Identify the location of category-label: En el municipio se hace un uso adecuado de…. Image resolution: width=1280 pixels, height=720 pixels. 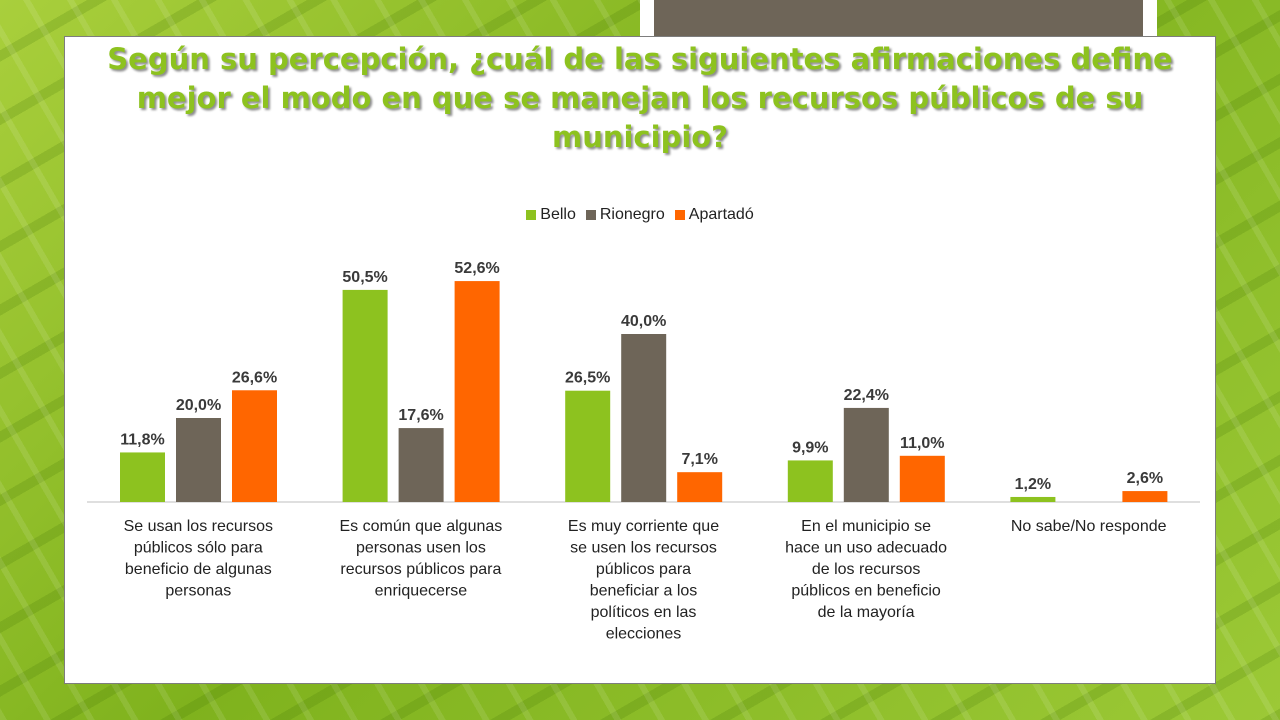
(866, 569).